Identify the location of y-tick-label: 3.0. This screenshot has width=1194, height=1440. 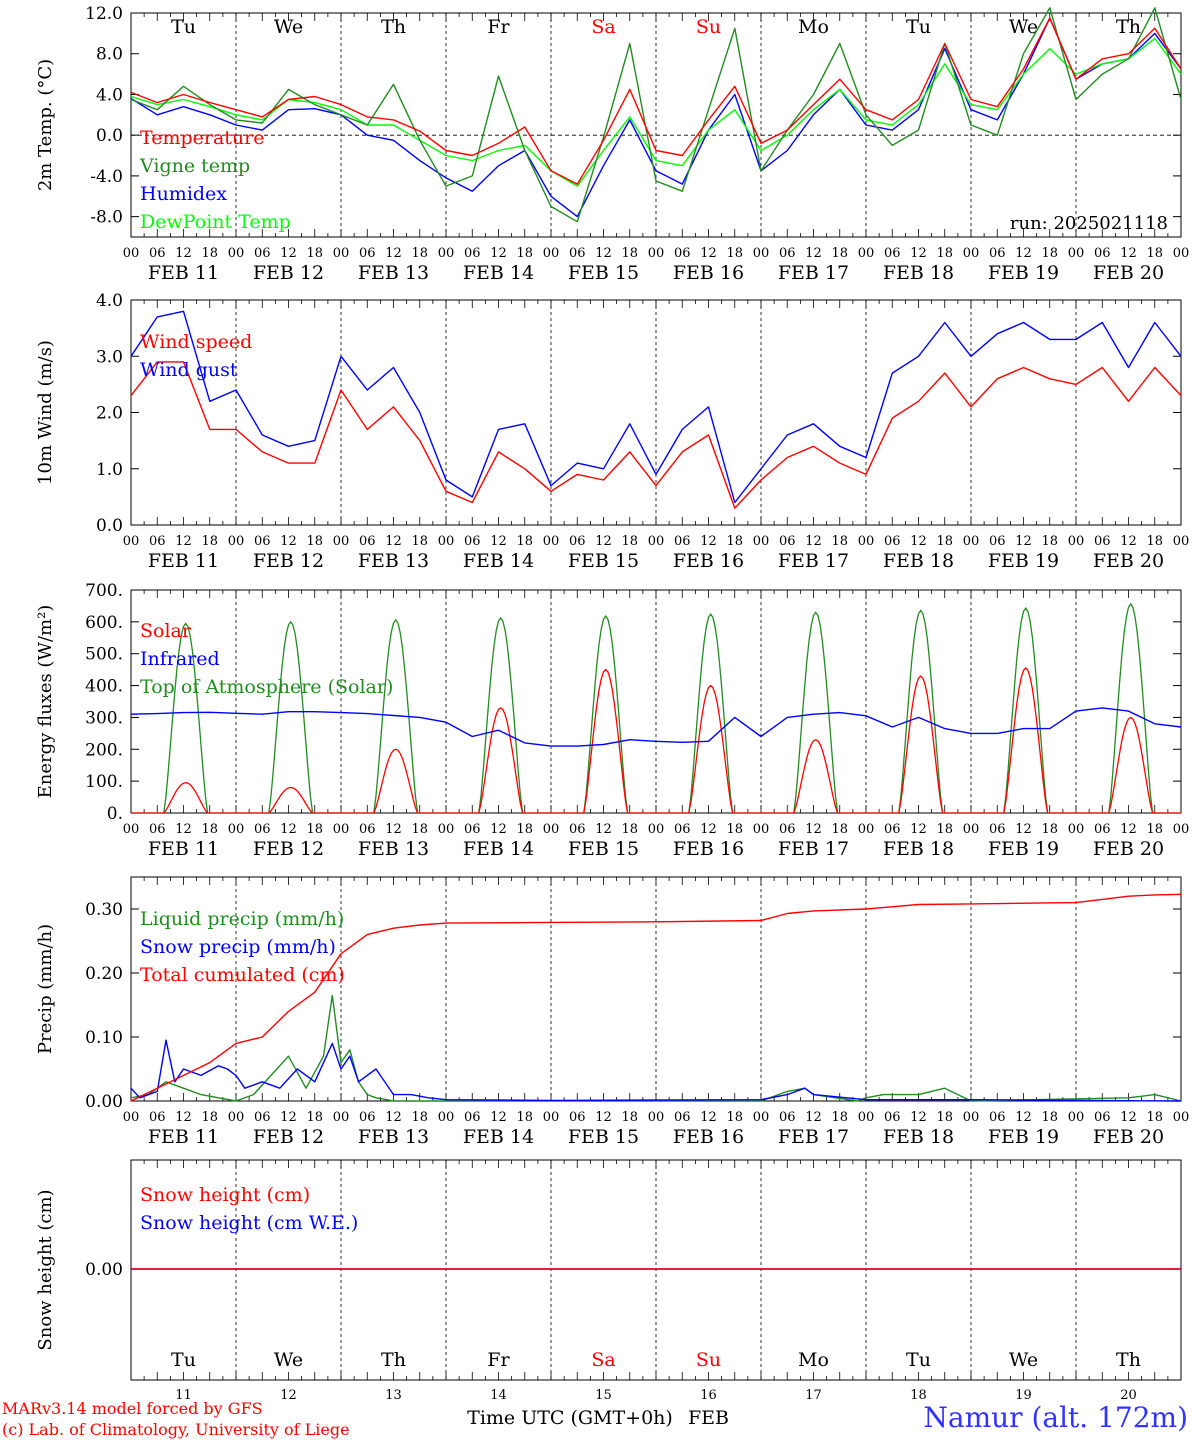
(109, 357).